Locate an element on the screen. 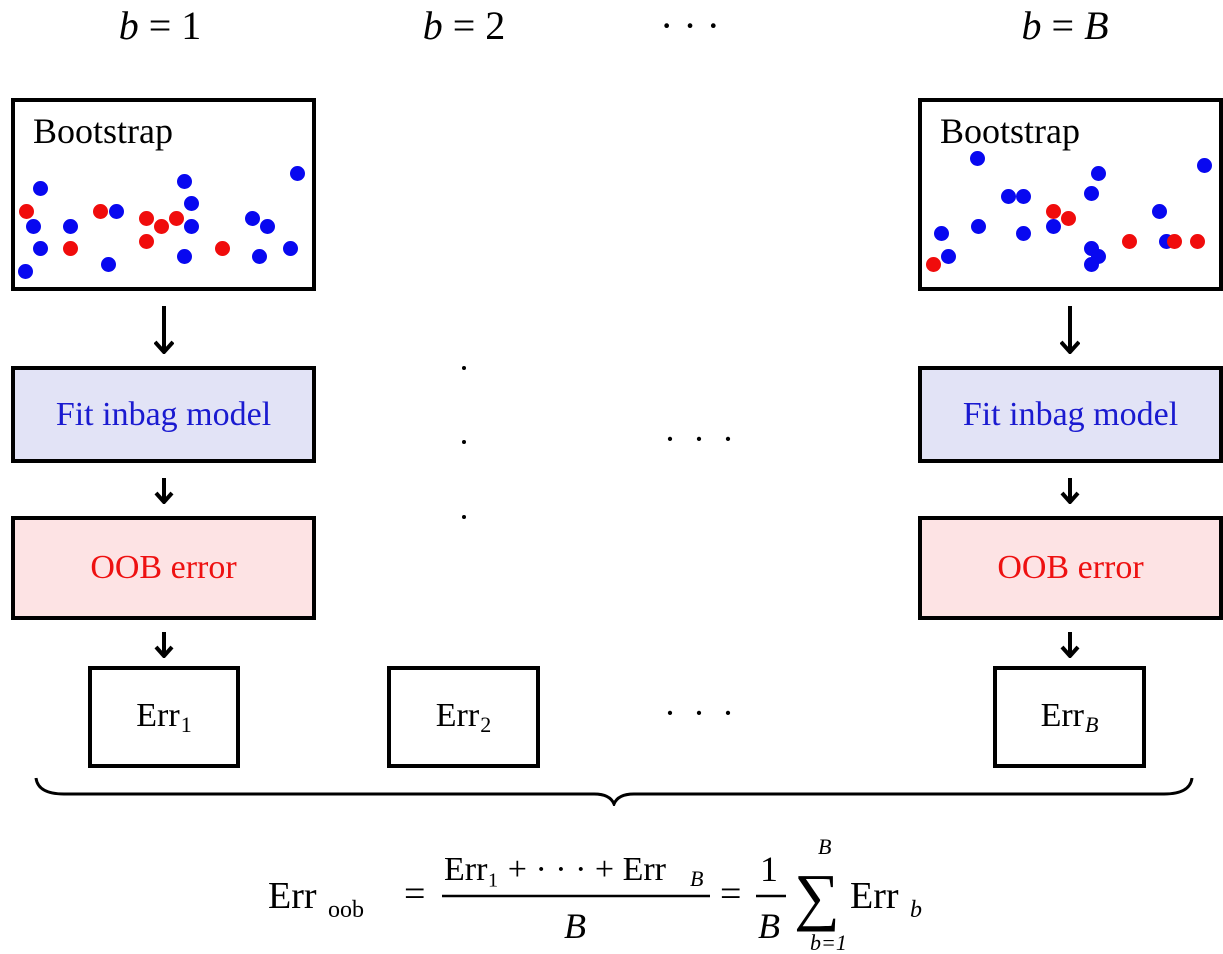 This screenshot has width=1223, height=954. fit-inbag-box-right: Fit inbag model is located at coordinates (1070, 414).